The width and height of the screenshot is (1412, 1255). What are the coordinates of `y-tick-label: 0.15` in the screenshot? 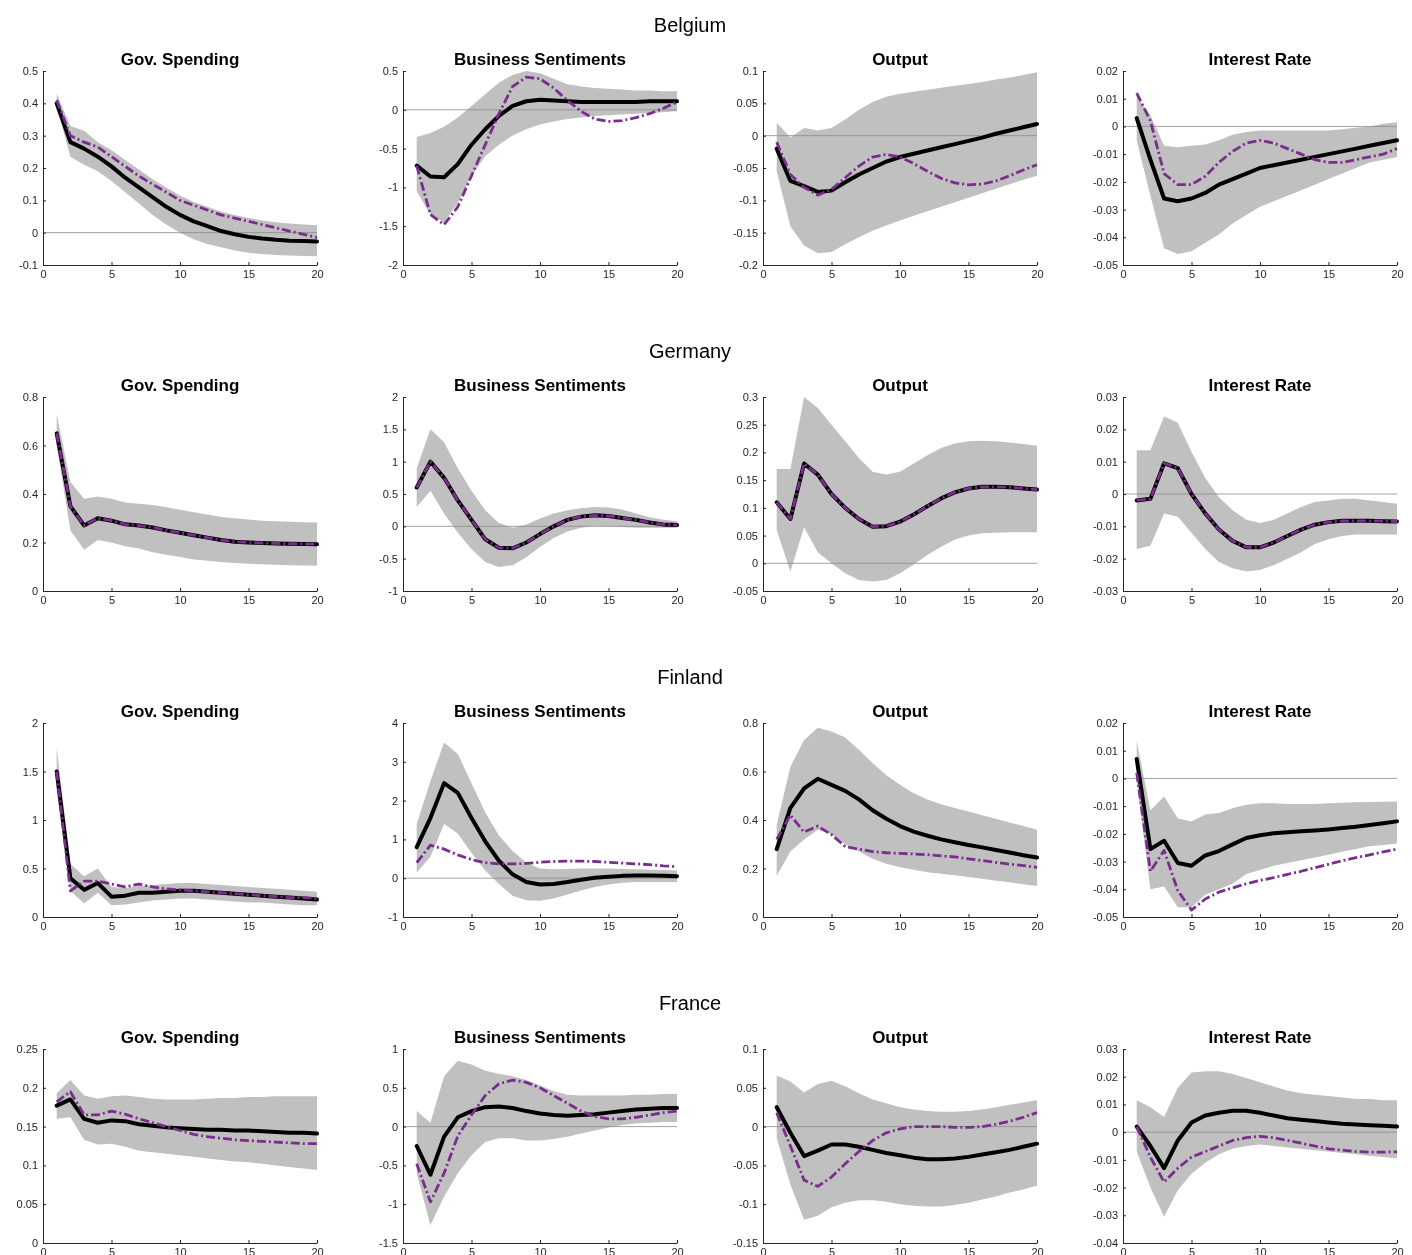 It's located at (27, 1126).